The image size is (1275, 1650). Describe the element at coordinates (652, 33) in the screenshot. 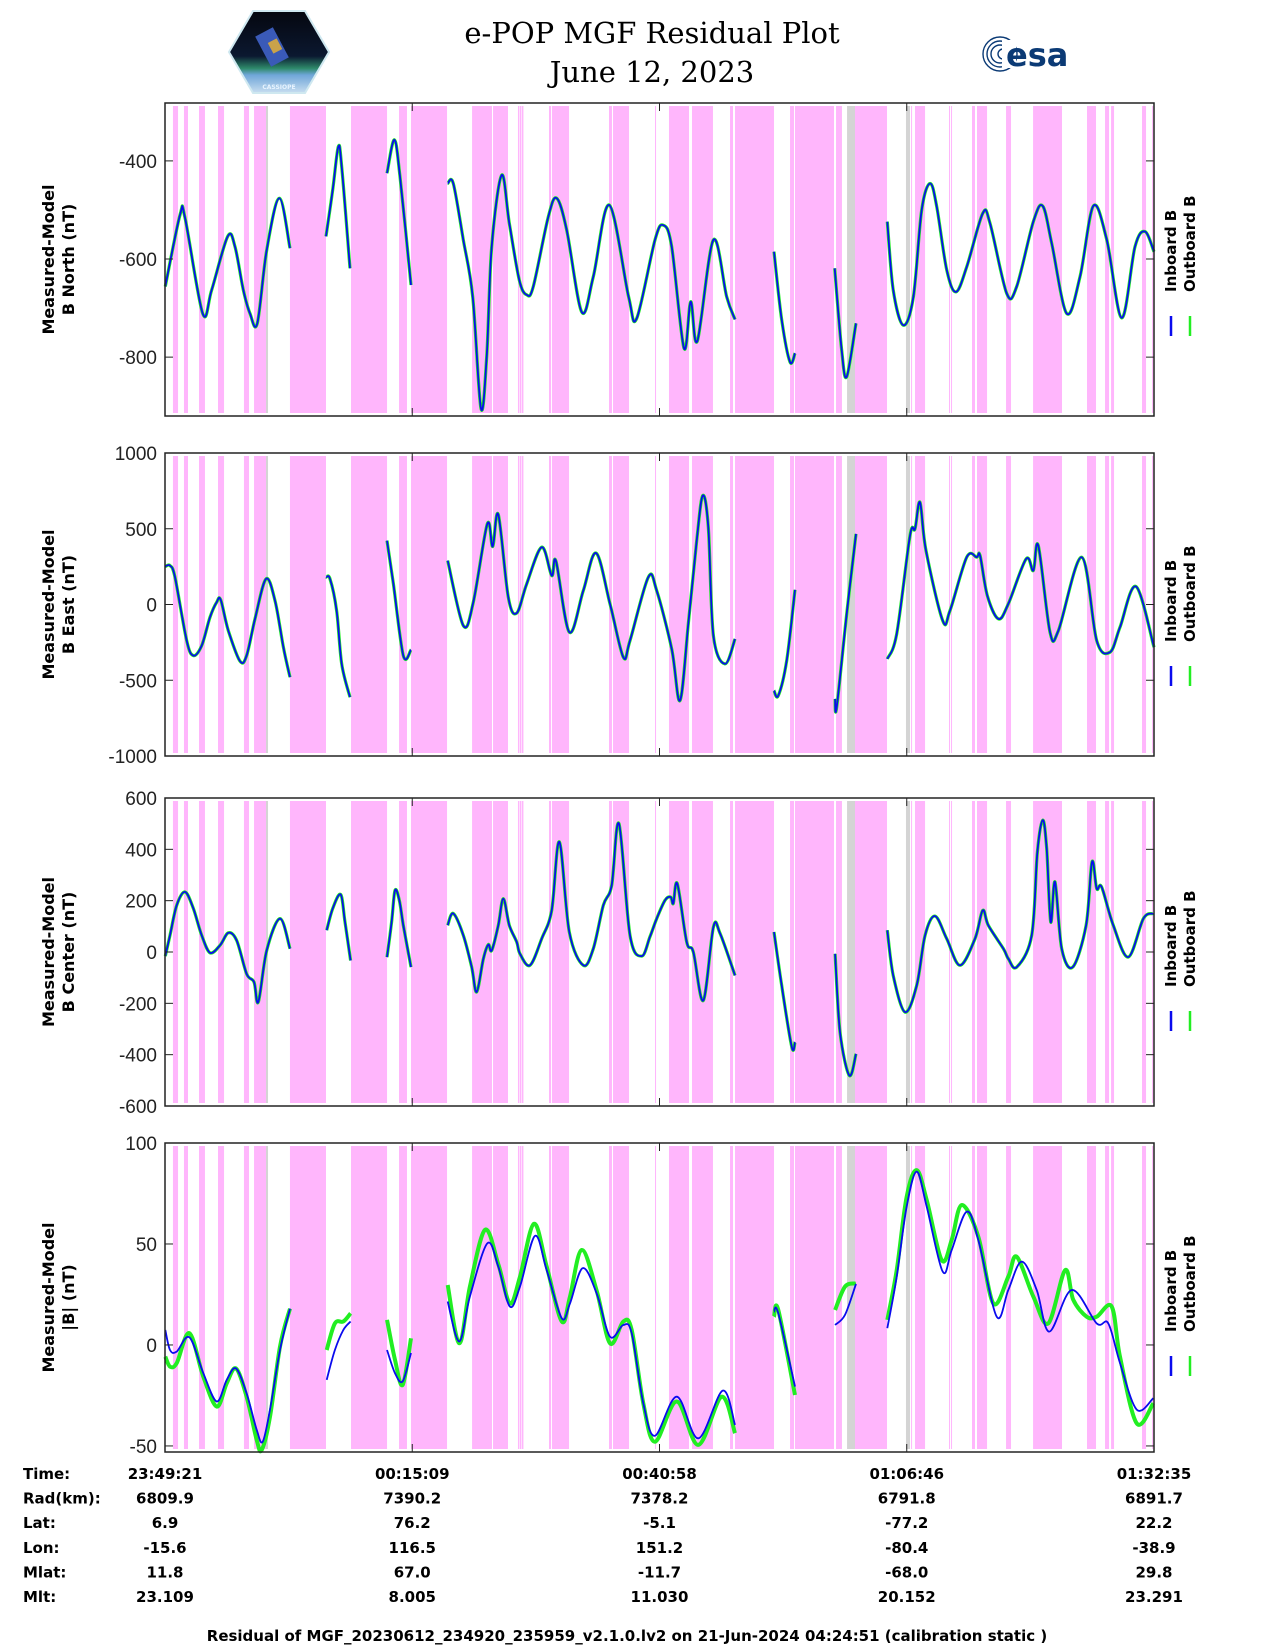

I see `figure-title: e-POP MGF Residual Plot` at that location.